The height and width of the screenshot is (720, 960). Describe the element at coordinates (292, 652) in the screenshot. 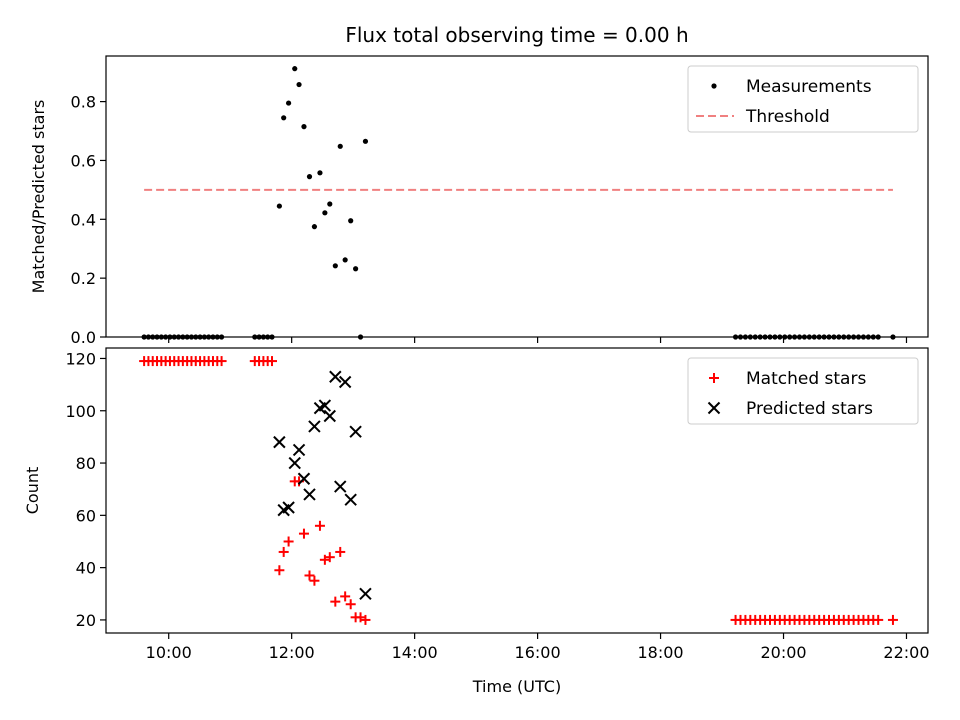

I see `count-x-tick-label: 12:00` at that location.